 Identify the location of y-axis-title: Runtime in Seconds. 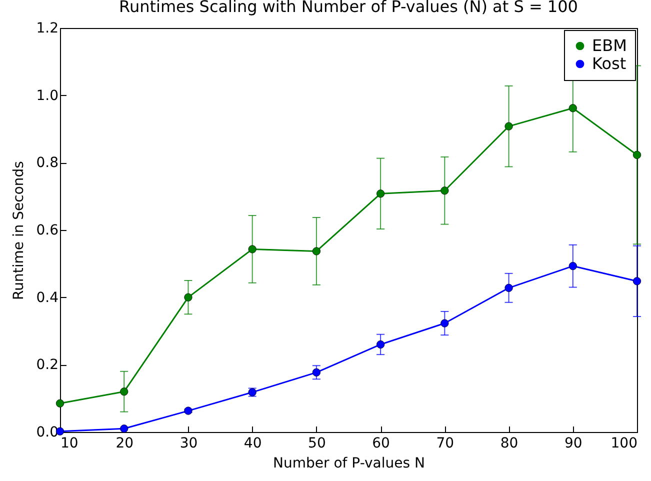
(19, 230).